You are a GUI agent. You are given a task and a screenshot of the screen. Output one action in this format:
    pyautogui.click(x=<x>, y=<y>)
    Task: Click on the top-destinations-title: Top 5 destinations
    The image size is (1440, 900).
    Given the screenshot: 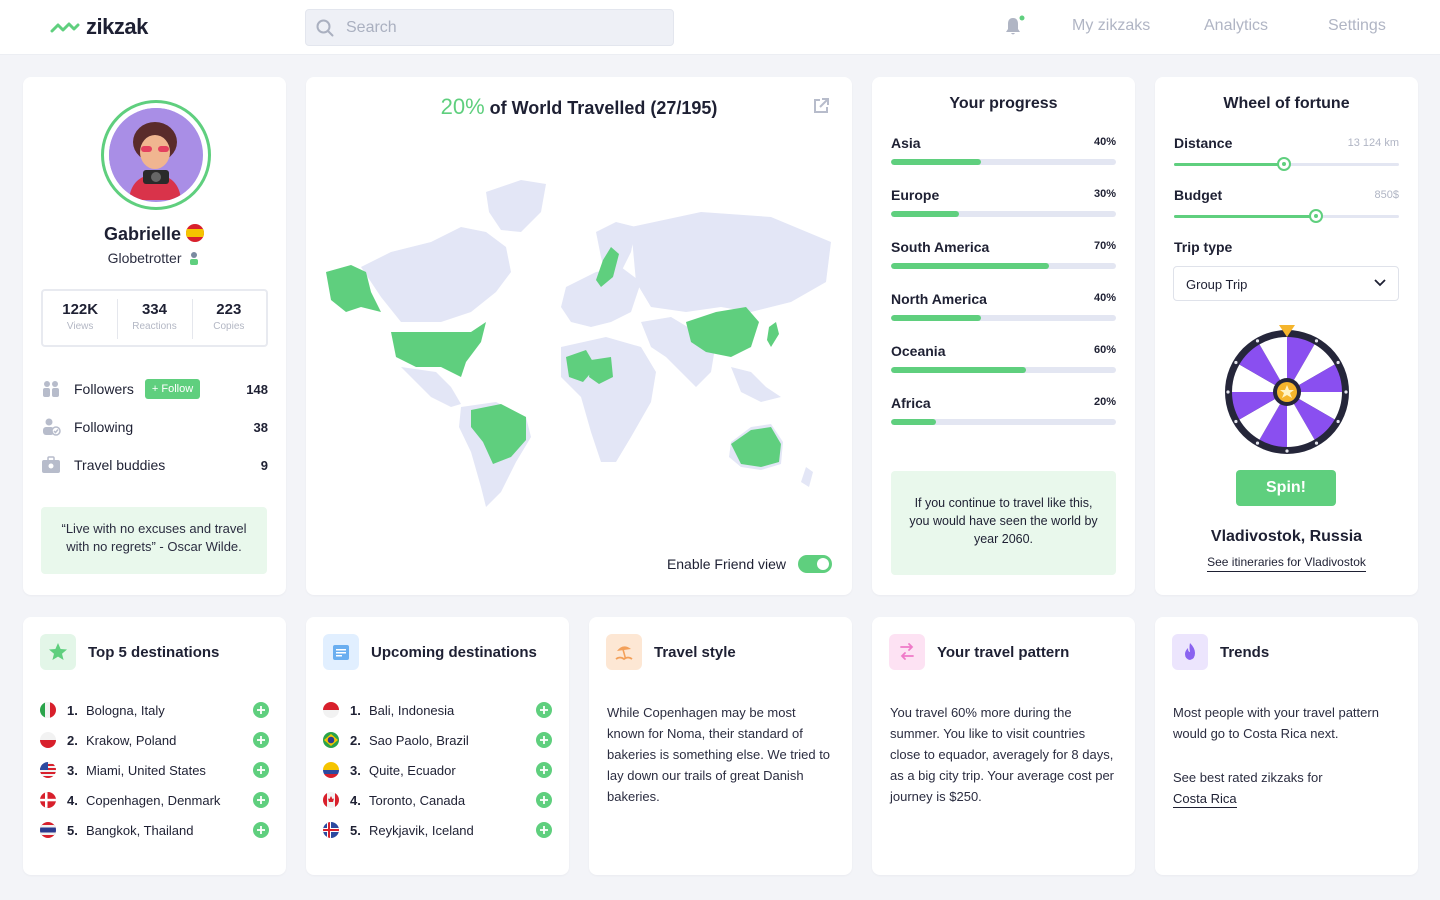 What is the action you would take?
    pyautogui.click(x=154, y=652)
    